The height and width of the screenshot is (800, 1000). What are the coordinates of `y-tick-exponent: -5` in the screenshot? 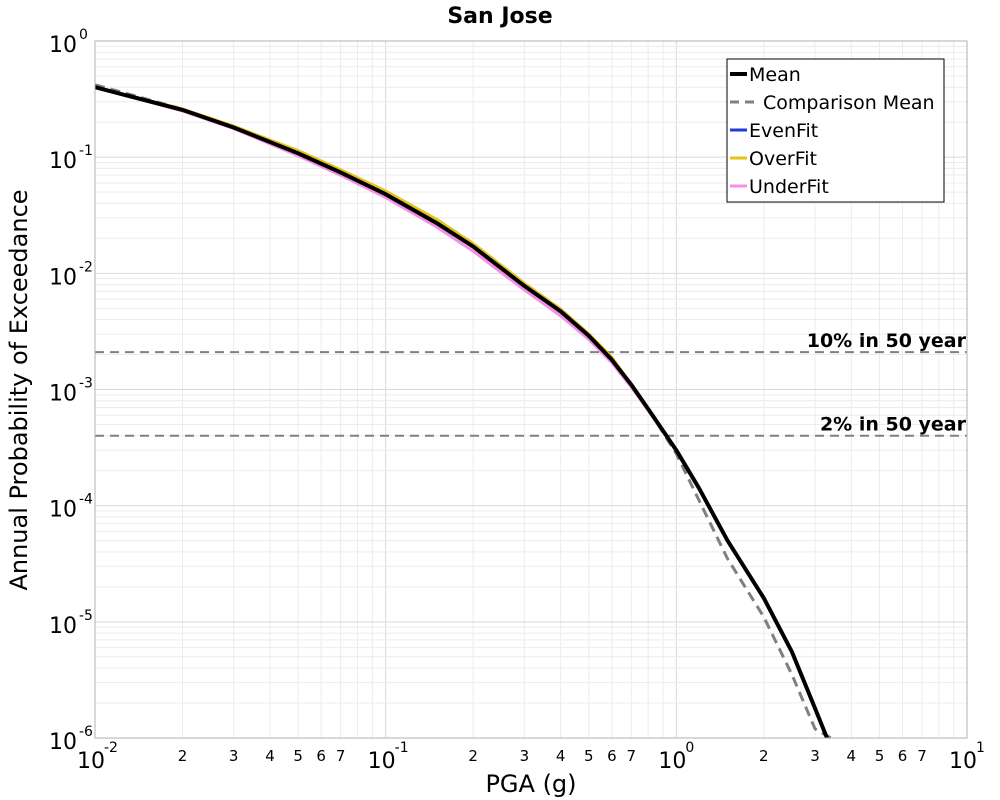 It's located at (86, 616).